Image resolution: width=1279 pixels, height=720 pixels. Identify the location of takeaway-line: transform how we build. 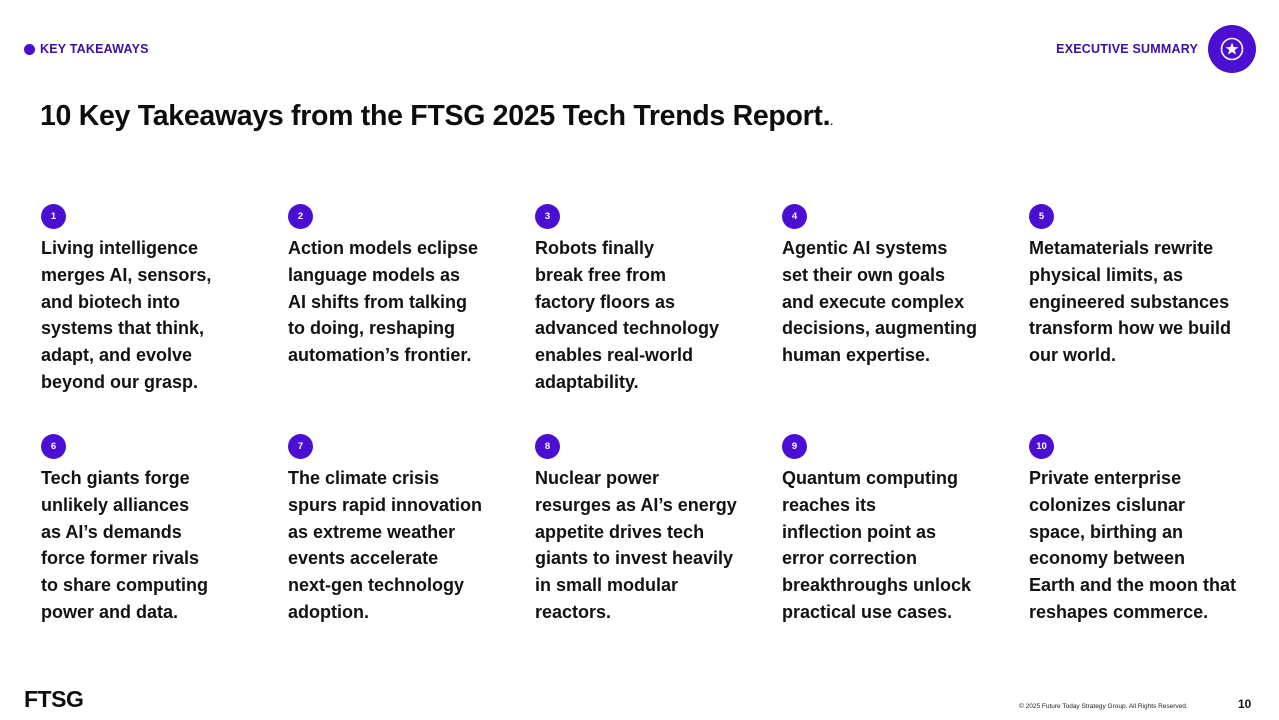
(1130, 328).